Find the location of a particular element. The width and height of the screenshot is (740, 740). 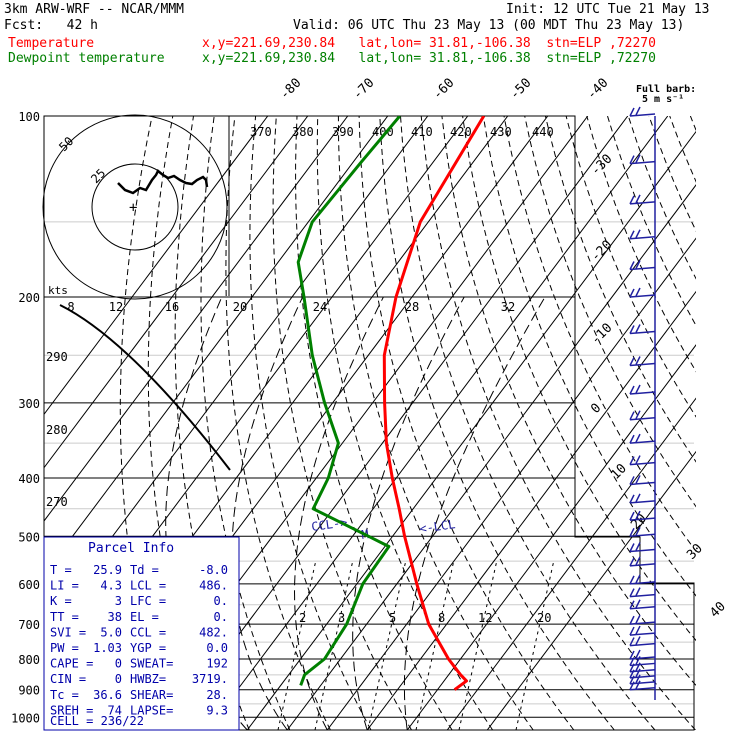

parcel-row-value: 482. is located at coordinates (213, 632).